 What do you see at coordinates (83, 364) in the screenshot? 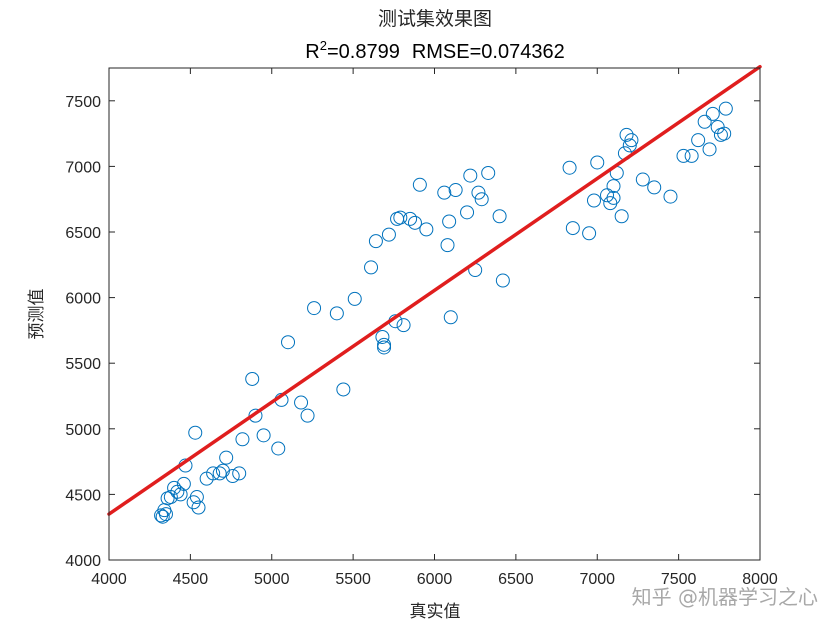
I see `y-tick-label: 5500` at bounding box center [83, 364].